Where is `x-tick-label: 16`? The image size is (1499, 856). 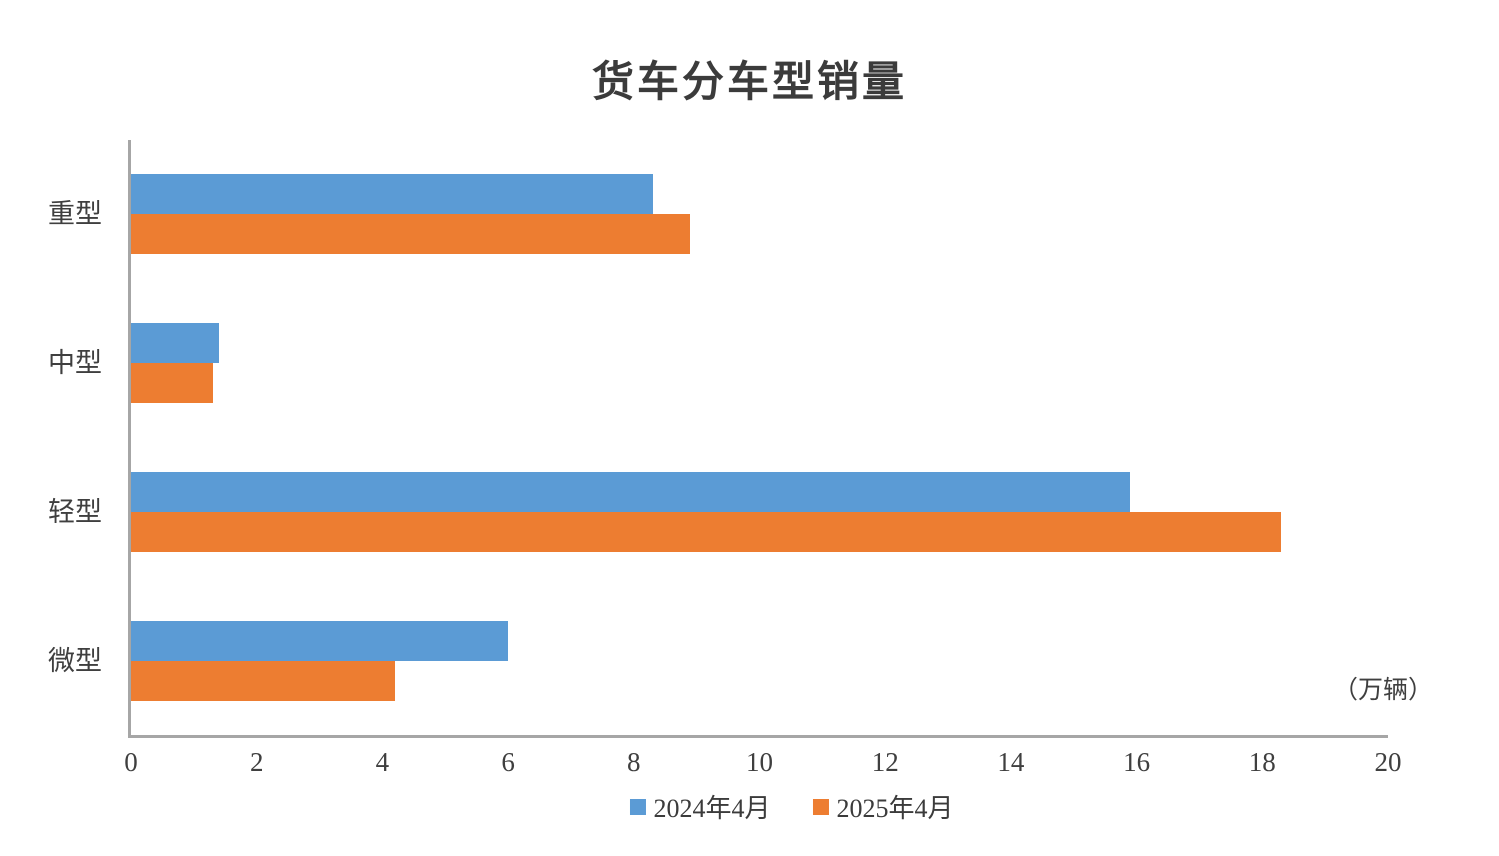 x-tick-label: 16 is located at coordinates (1137, 762).